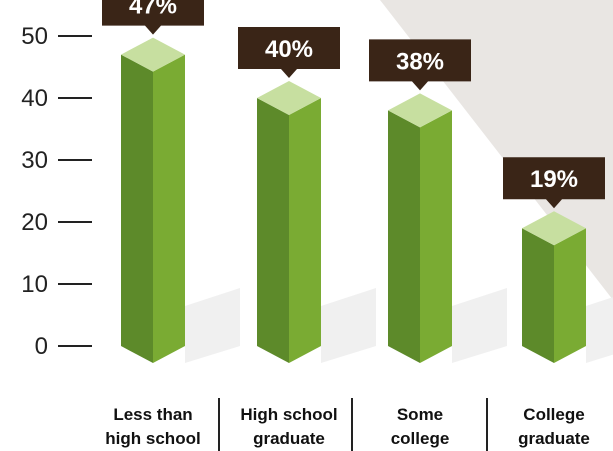 The height and width of the screenshot is (451, 613). Describe the element at coordinates (152, 438) in the screenshot. I see `category-label-line: high school` at that location.